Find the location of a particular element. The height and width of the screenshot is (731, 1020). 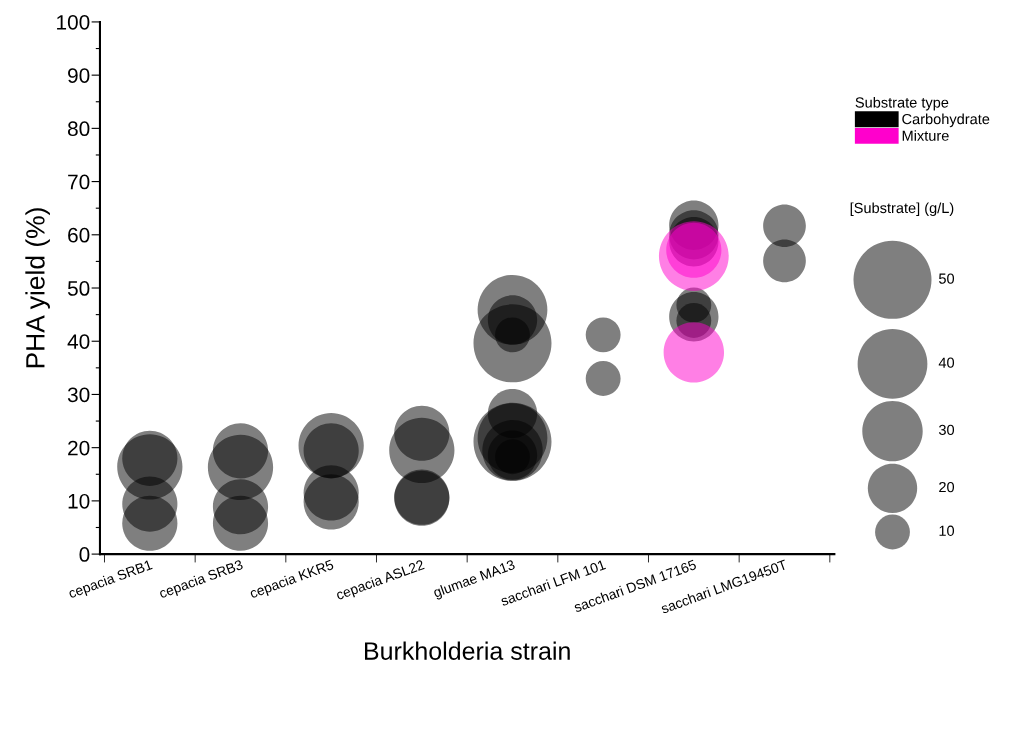

y-tick-label: 100 is located at coordinates (73, 22).